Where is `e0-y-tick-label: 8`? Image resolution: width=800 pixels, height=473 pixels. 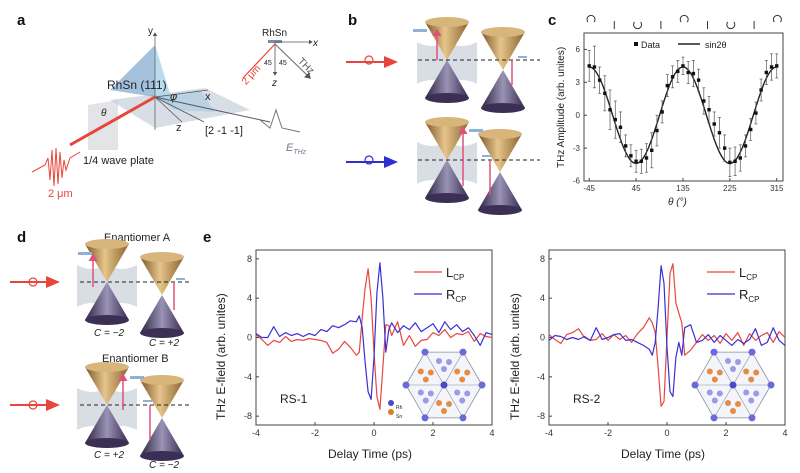
e0-y-tick-label: 8 is located at coordinates (249, 259).